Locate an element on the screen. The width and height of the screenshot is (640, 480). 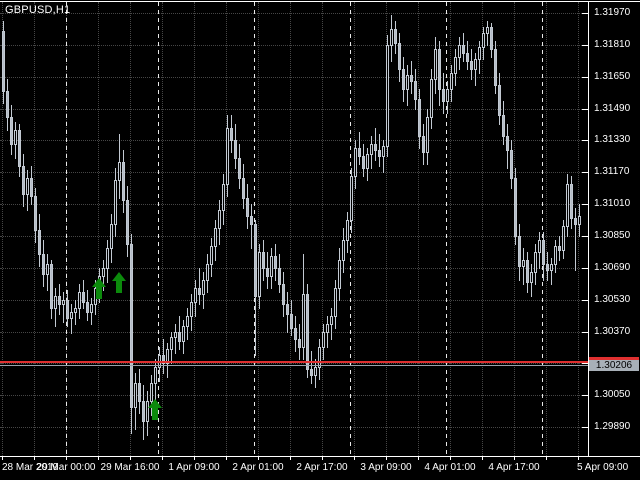
price-axis-label: 1.31330 is located at coordinates (612, 139).